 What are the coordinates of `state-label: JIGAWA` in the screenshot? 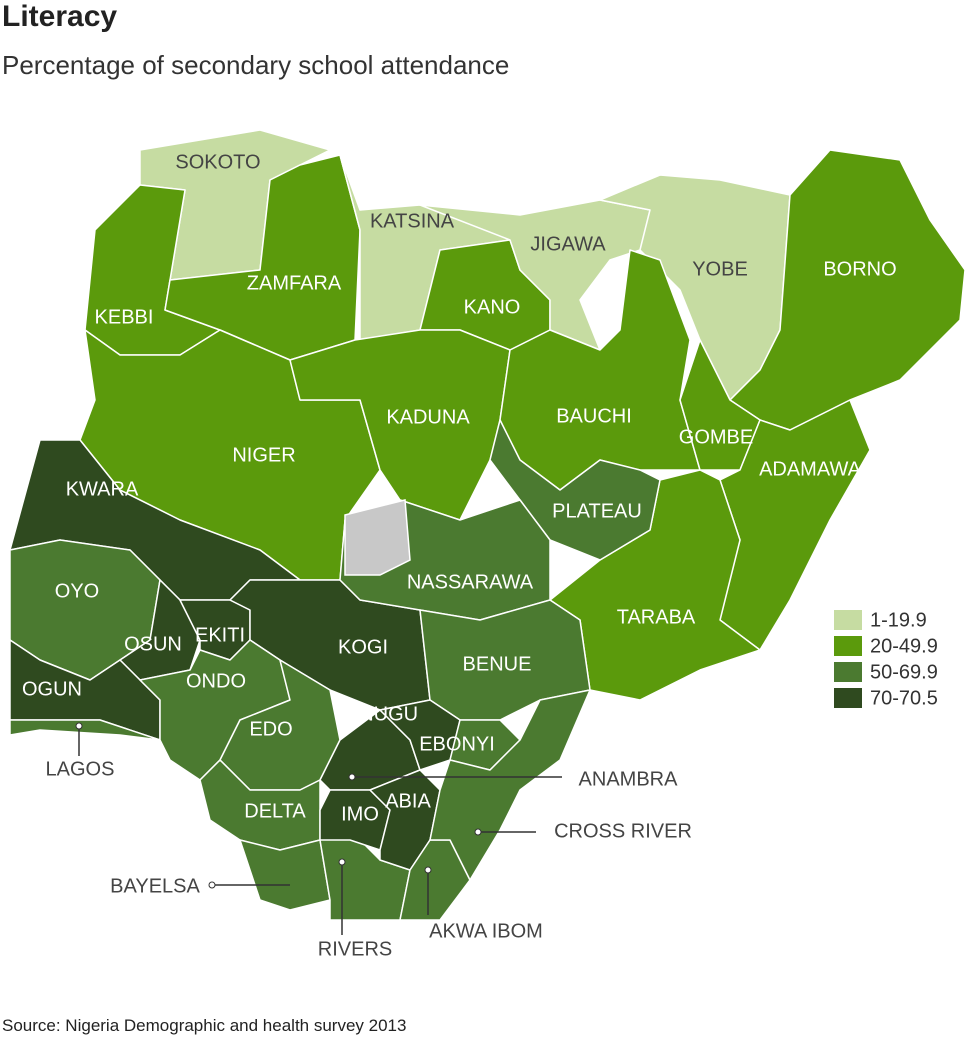 It's located at (568, 244).